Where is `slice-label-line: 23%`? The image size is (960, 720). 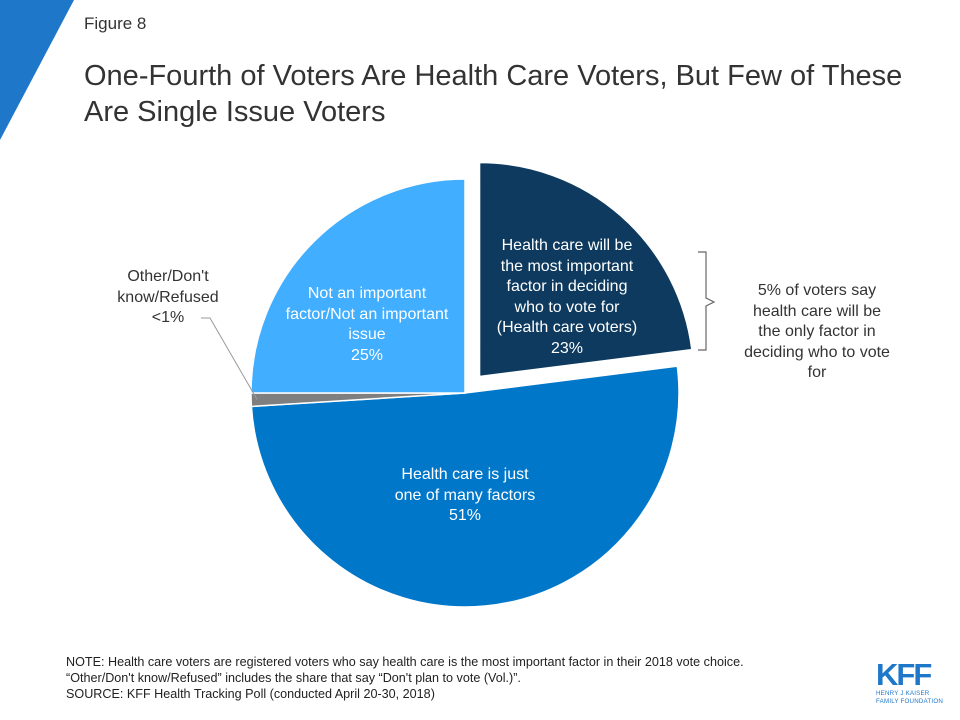
slice-label-line: 23% is located at coordinates (567, 348).